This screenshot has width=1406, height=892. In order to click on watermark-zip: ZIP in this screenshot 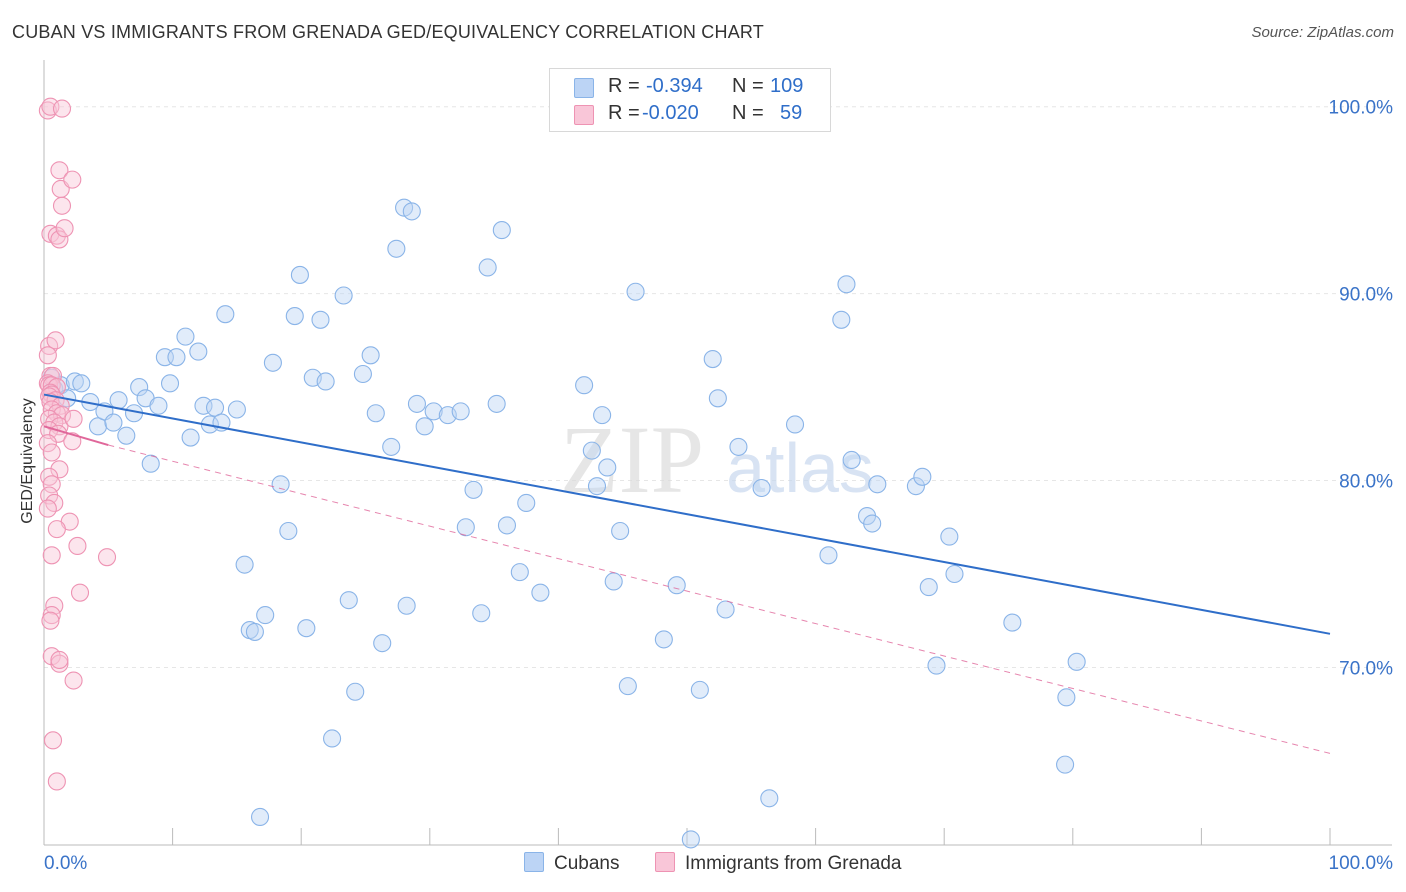, I will do `click(632, 459)`.